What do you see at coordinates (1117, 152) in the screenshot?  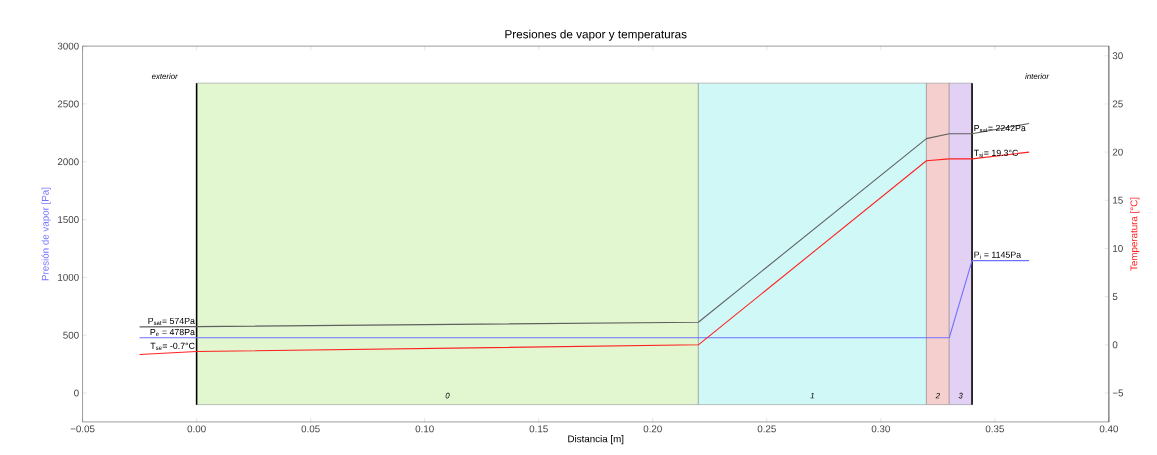 I see `y2-tick-label: 20` at bounding box center [1117, 152].